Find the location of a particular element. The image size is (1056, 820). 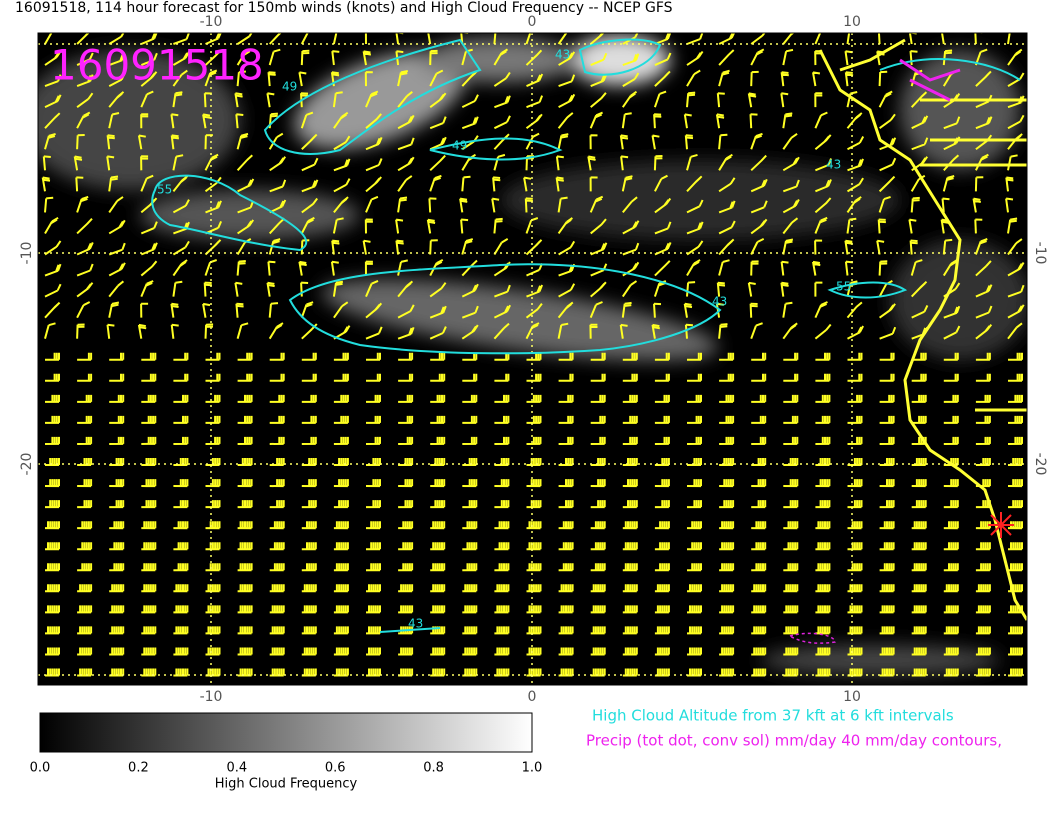

station-marker is located at coordinates (1001, 525).